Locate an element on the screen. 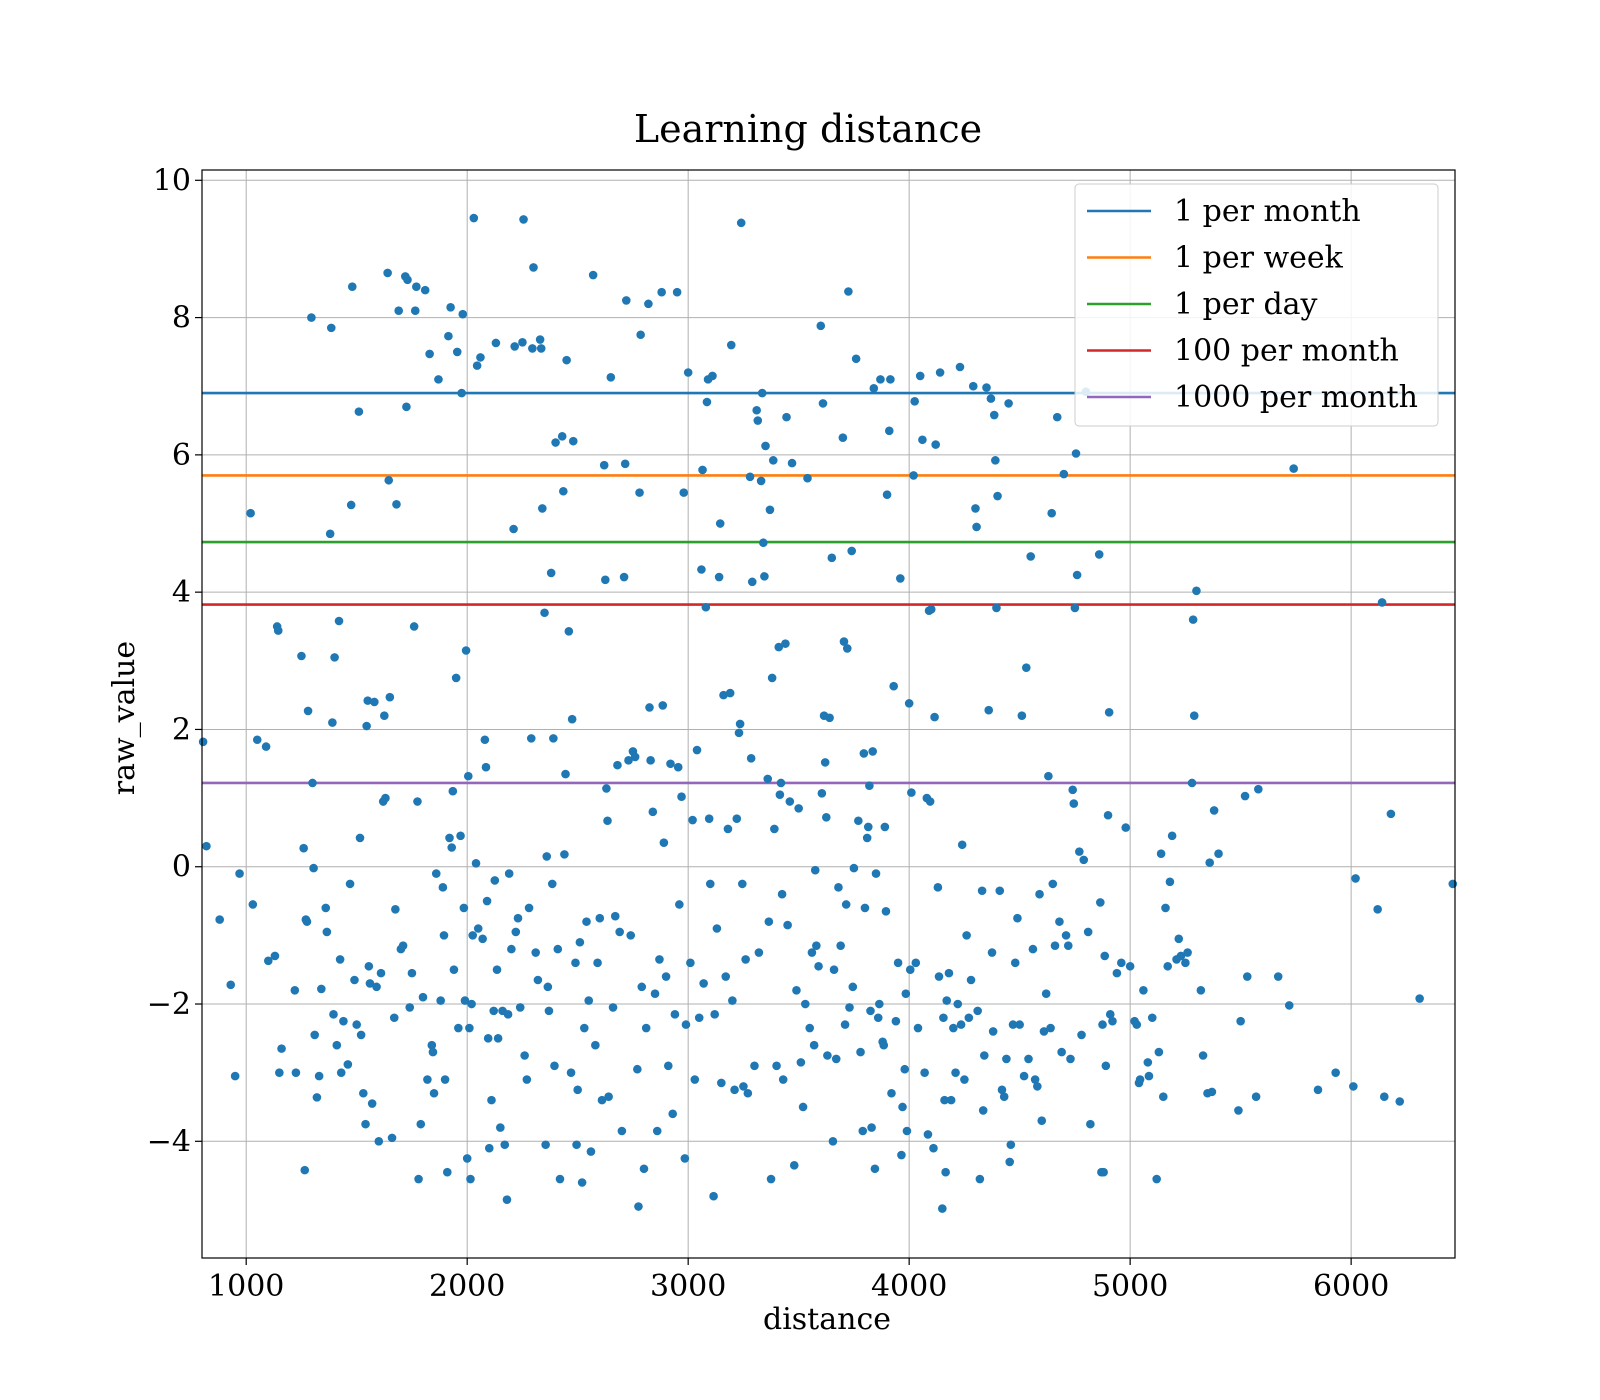  legend-entry: 1 per month is located at coordinates (1267, 211).